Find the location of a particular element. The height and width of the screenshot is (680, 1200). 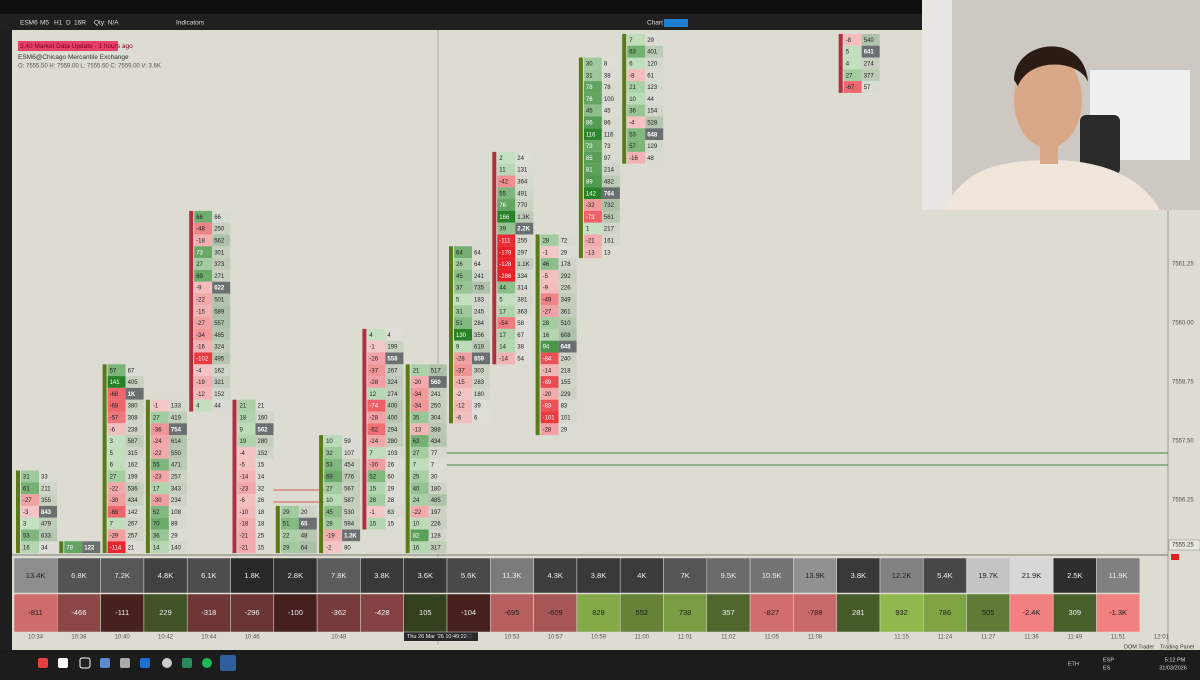

toolbar-item: 16R is located at coordinates (80, 23).